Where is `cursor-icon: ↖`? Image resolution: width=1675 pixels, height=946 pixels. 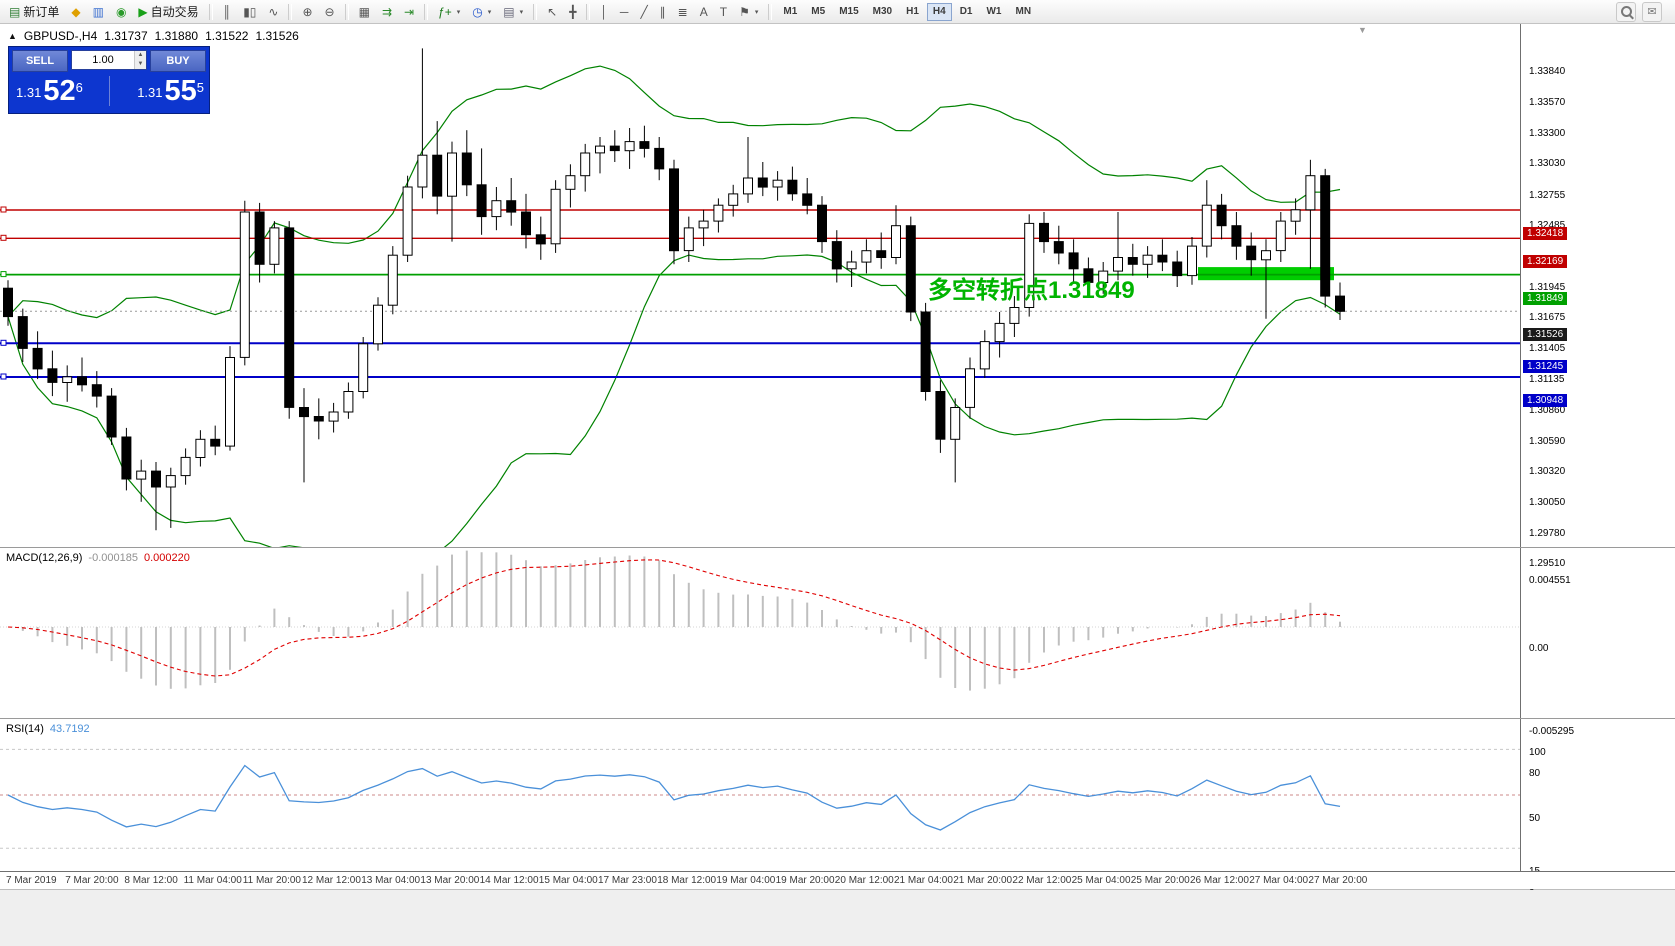 cursor-icon: ↖ is located at coordinates (552, 12).